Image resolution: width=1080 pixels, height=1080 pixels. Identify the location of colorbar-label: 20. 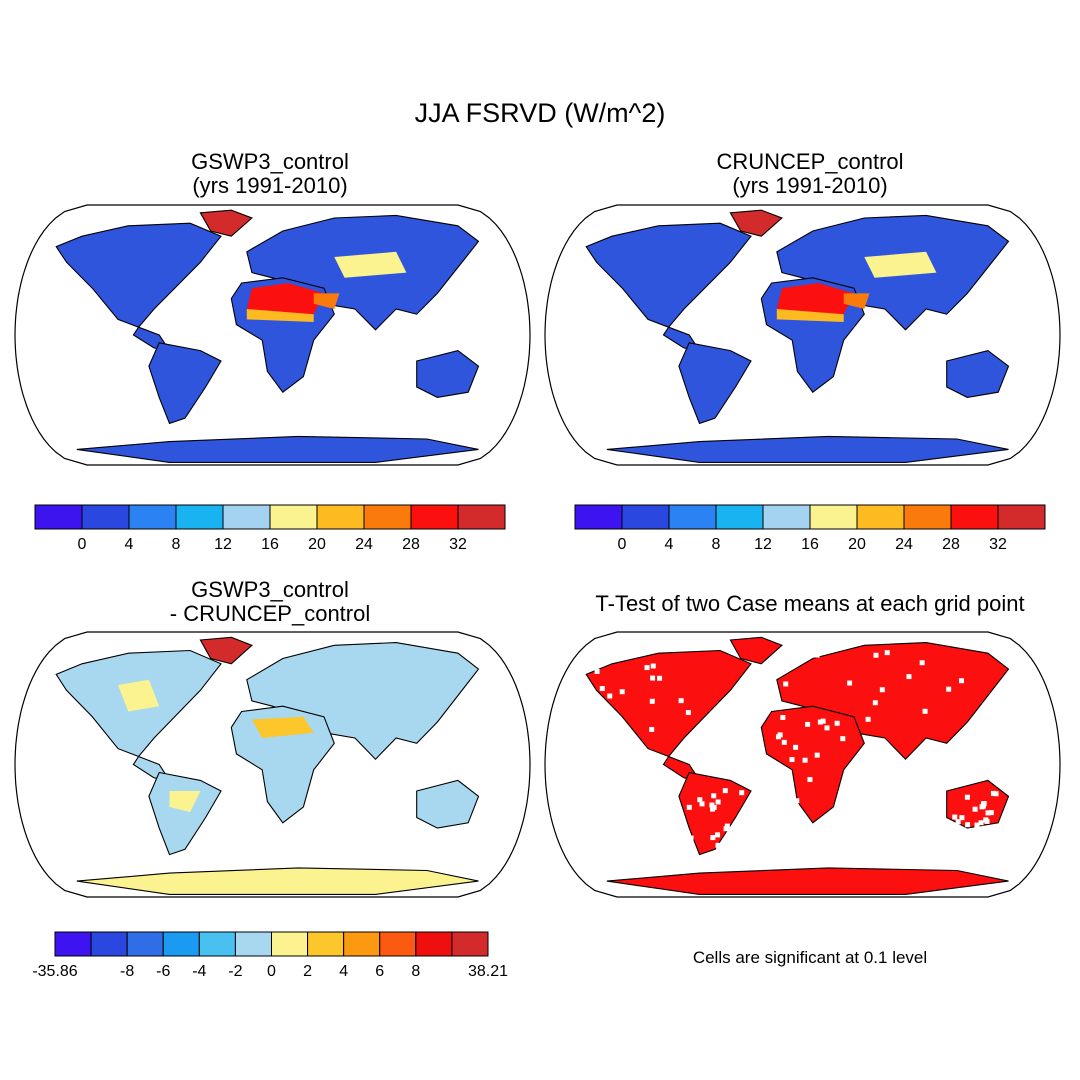
(857, 544).